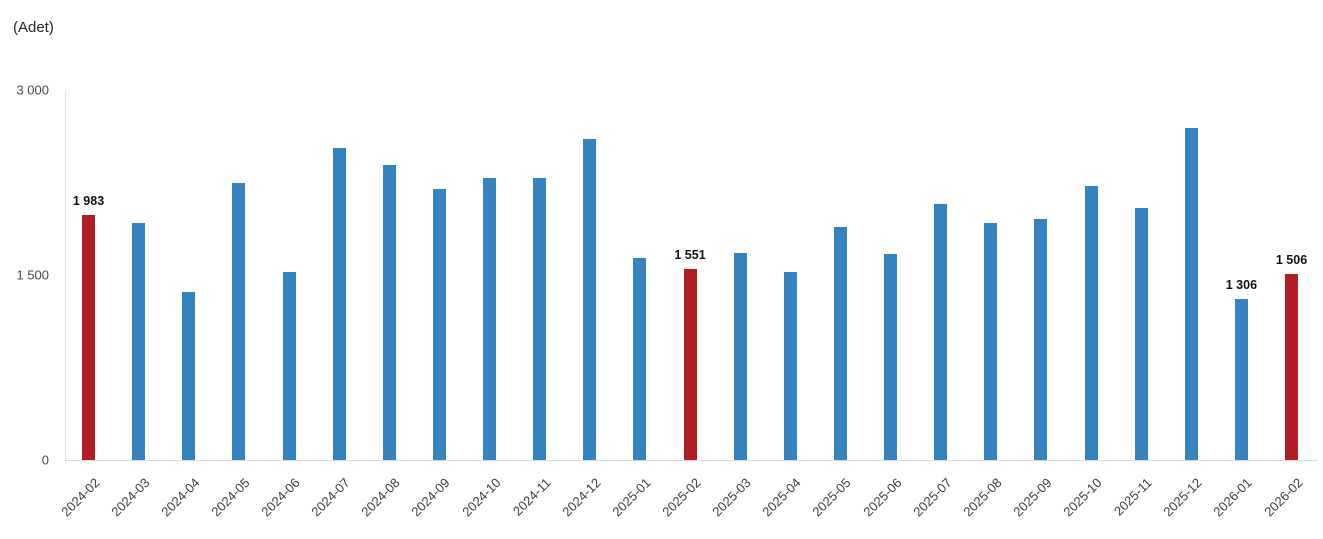 The height and width of the screenshot is (539, 1323). I want to click on bar-value-label-2025-02: 1 551, so click(690, 254).